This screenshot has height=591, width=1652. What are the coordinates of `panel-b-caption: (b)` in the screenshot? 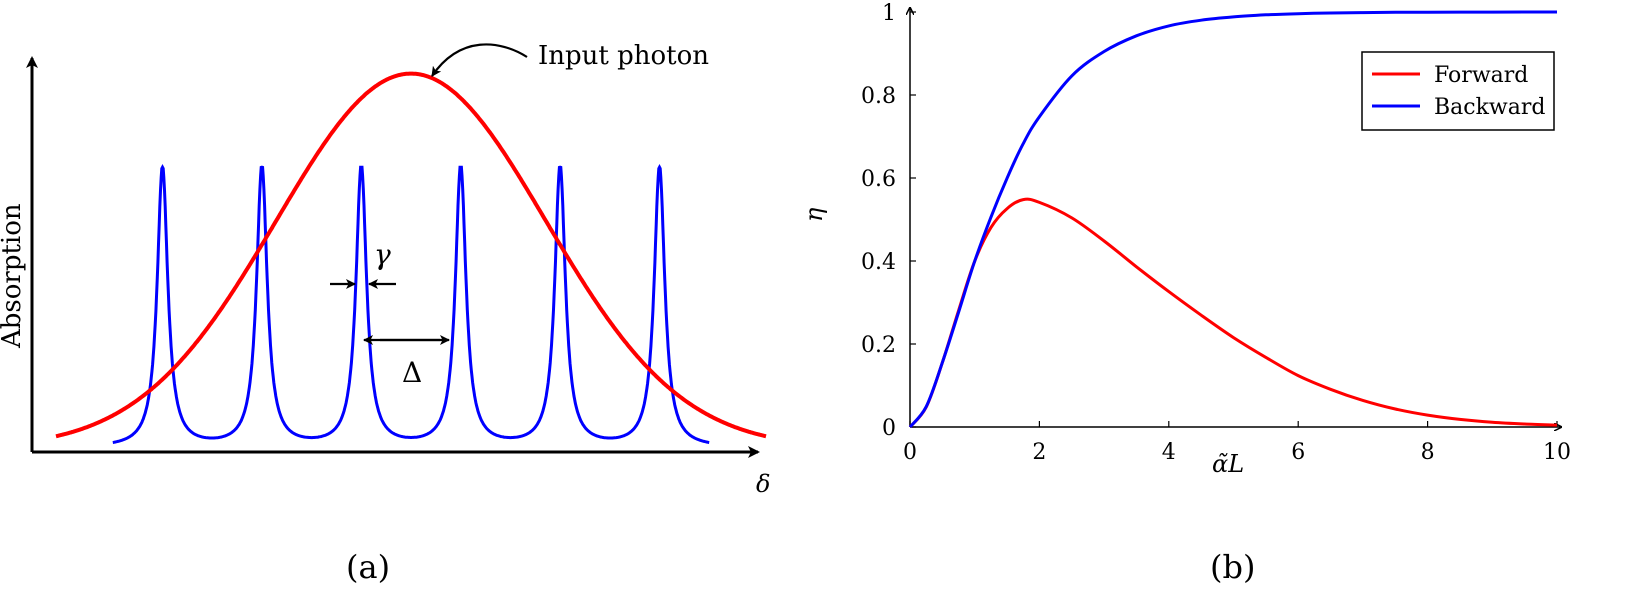 It's located at (1232, 567).